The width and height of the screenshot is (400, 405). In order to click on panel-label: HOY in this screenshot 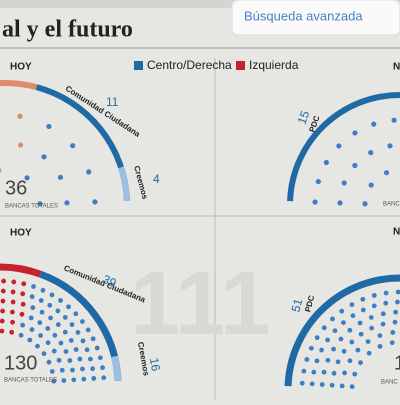, I will do `click(21, 233)`.